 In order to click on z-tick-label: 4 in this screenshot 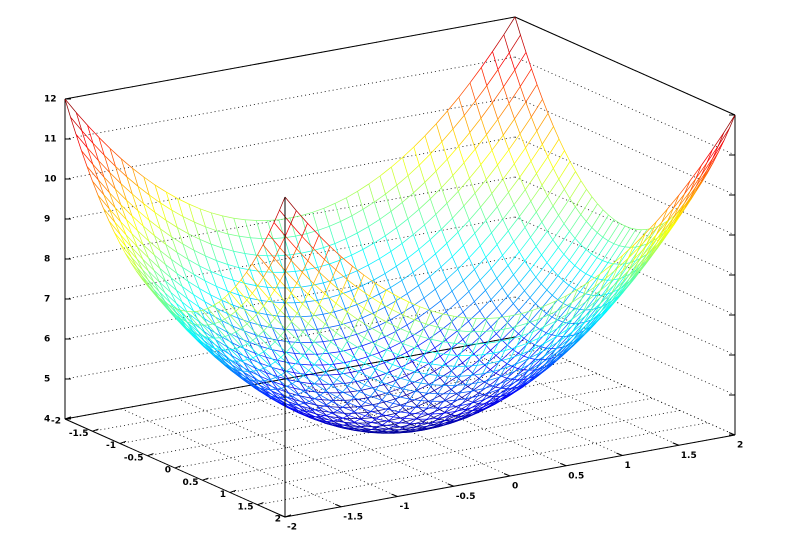, I will do `click(47, 420)`.